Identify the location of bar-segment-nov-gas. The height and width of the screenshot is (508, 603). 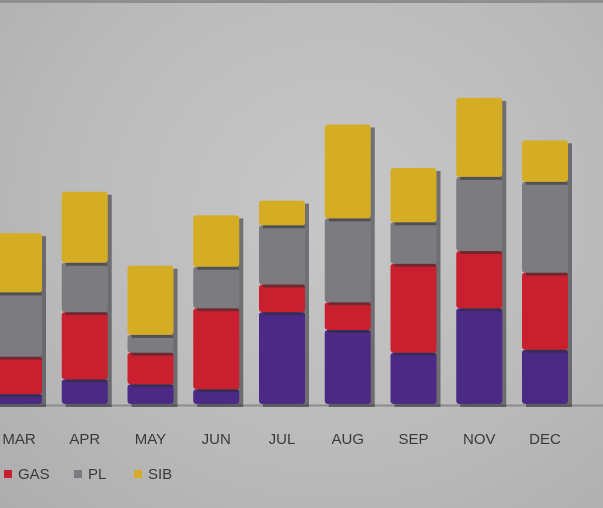
(479, 279).